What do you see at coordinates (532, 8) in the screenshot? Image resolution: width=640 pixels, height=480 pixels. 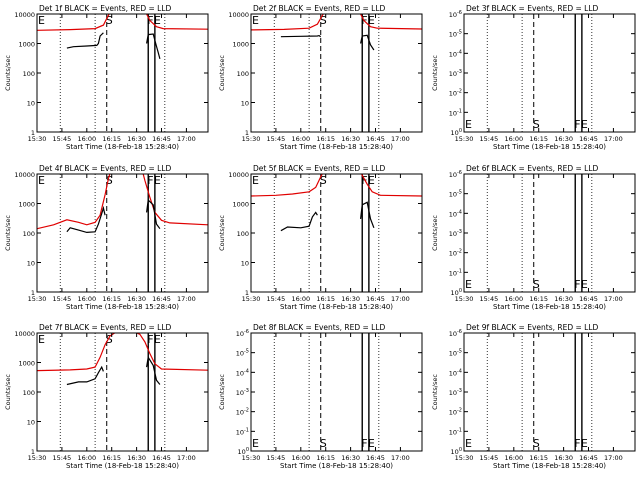 I see `panel-title: Det 3f BLACK = Events, RED = LLD` at bounding box center [532, 8].